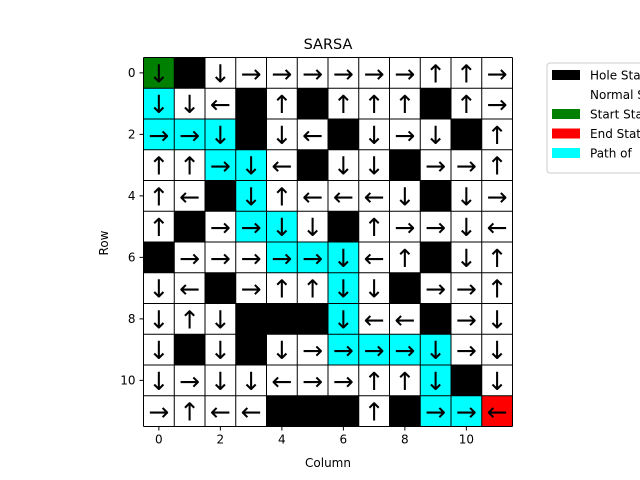 The height and width of the screenshot is (480, 640). I want to click on arrow-r5-c11: ←, so click(497, 227).